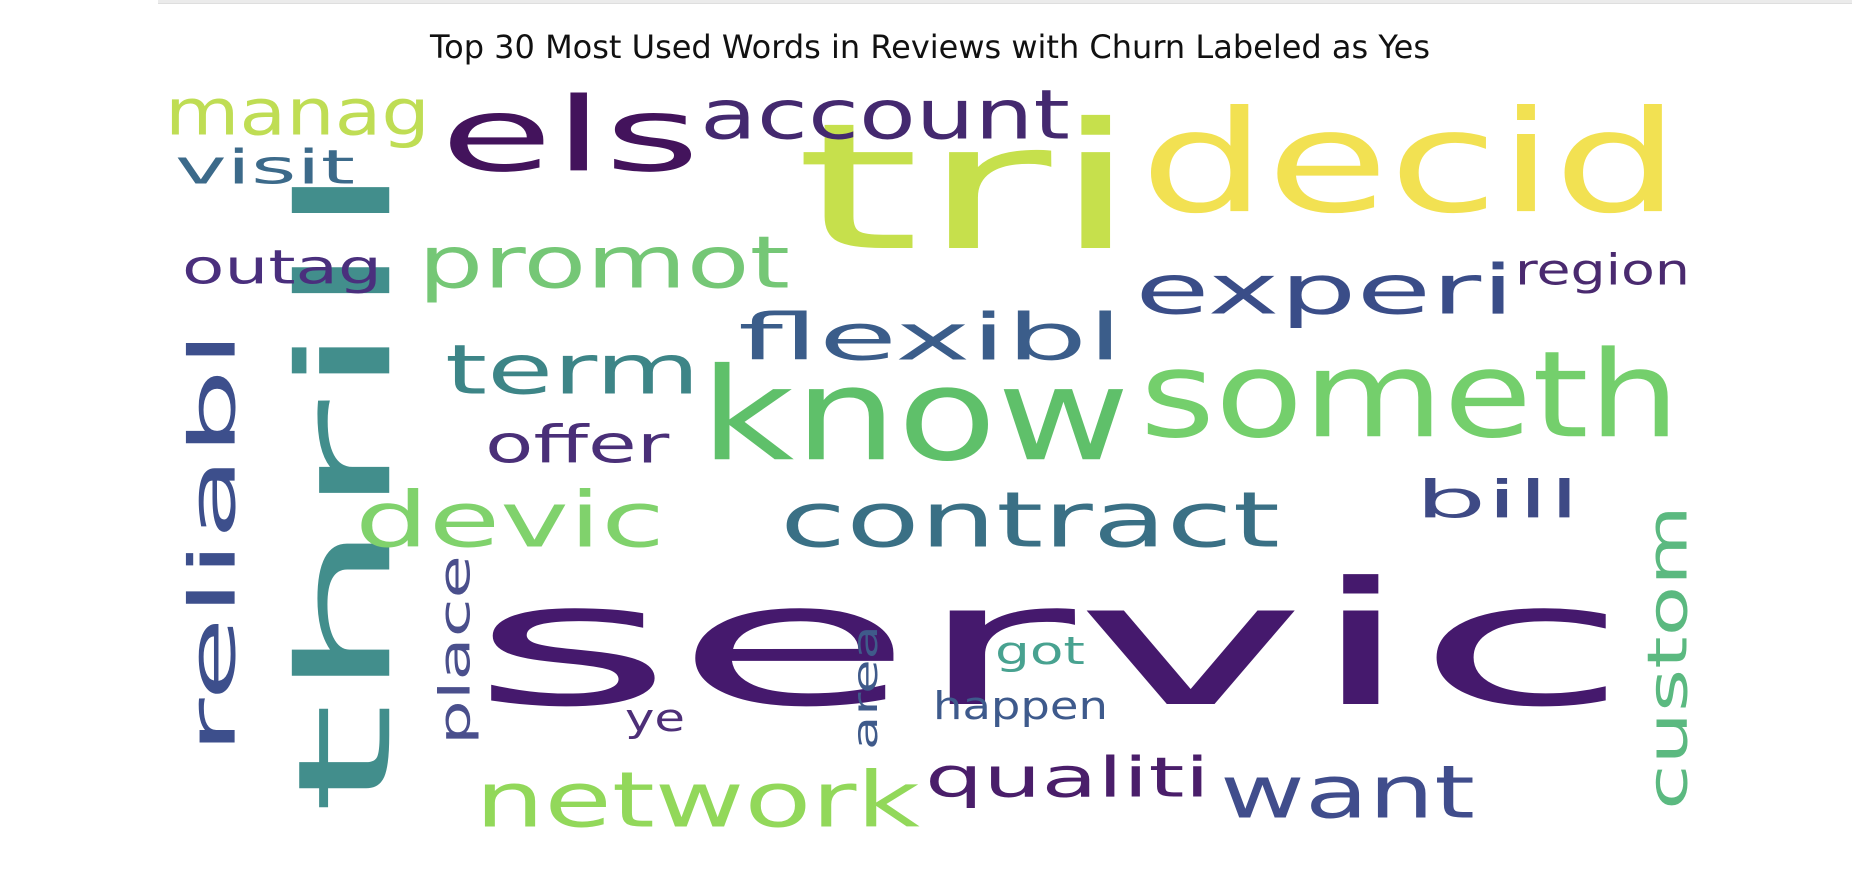  I want to click on word-network: network, so click(697, 800).